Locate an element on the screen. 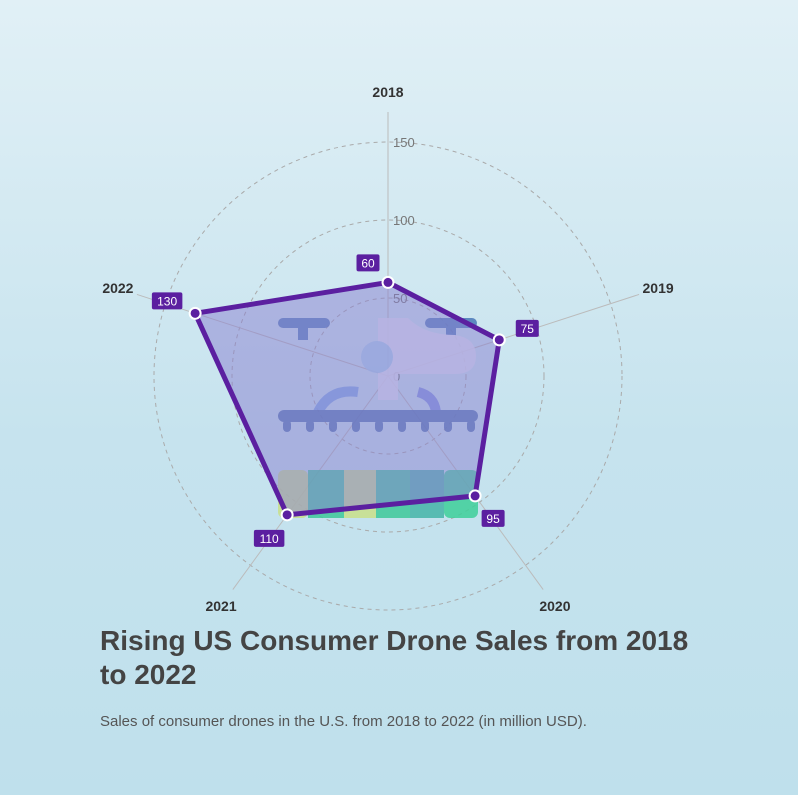  svg-text: 60 is located at coordinates (368, 263).